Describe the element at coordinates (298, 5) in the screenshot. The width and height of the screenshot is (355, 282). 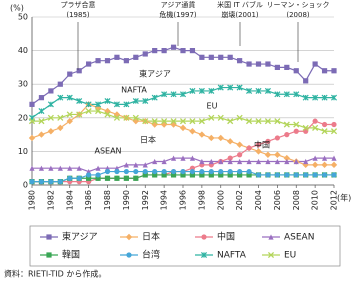
I see `annotation: リーマン・ショック` at that location.